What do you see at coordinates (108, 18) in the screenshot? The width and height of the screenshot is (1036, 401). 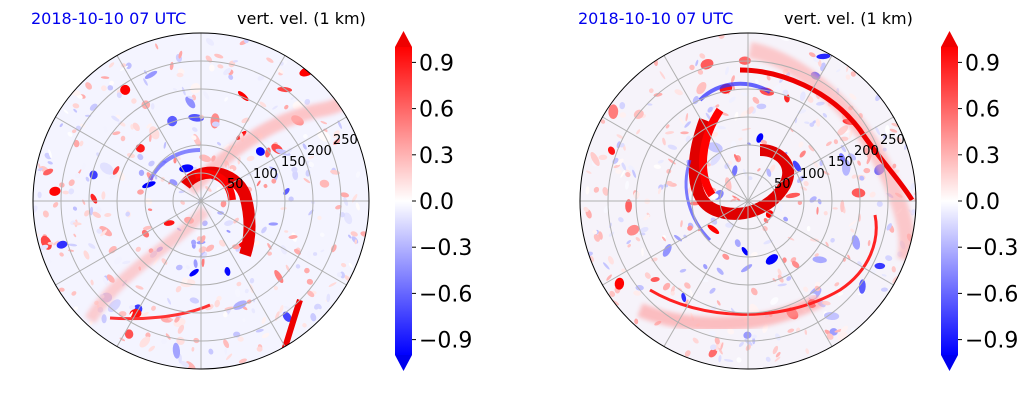 I see `left-panel-date-title: 2018-10-10 07 UTC` at bounding box center [108, 18].